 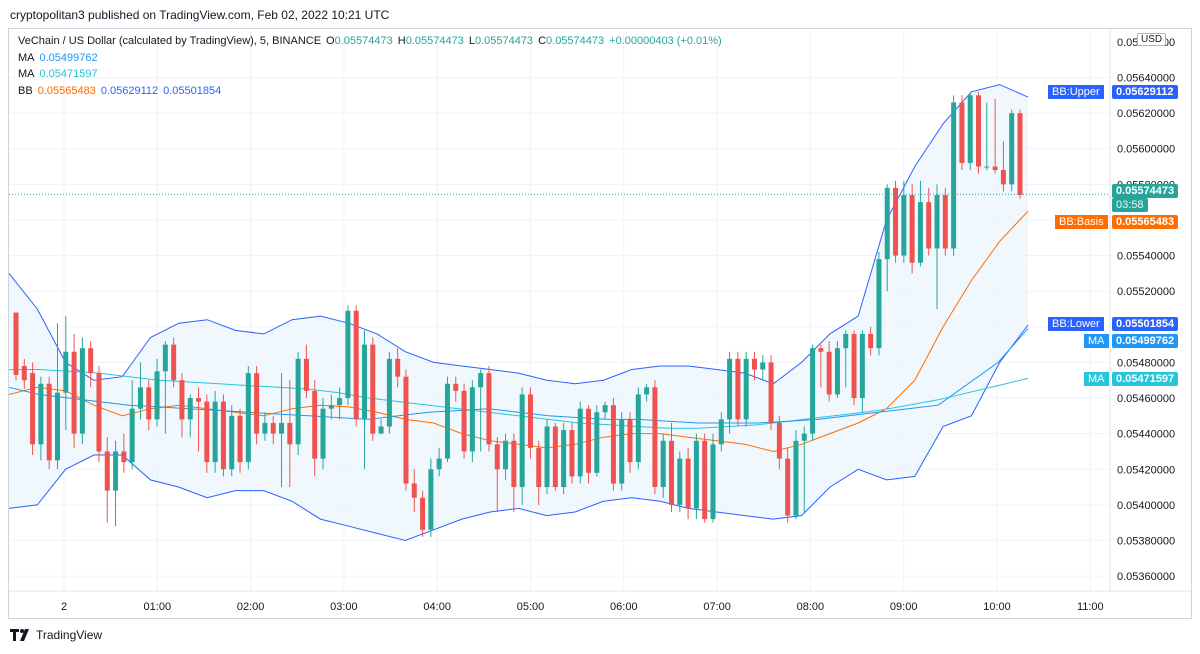 I want to click on price-tick-label: 0.05360000, so click(x=1146, y=577).